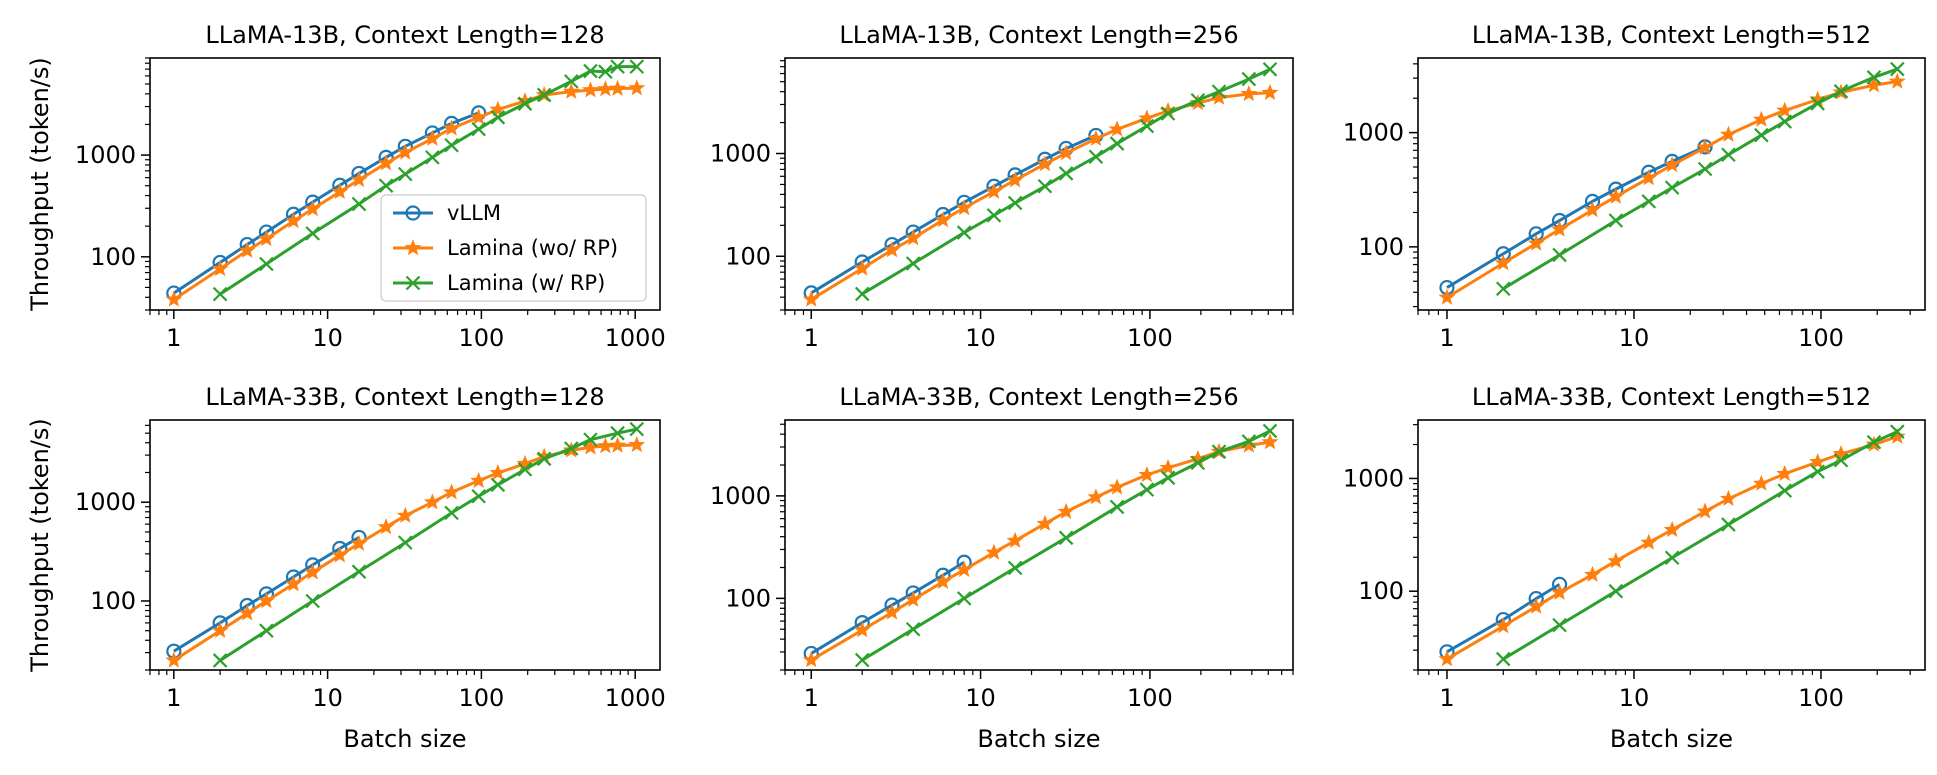 Image resolution: width=1937 pixels, height=775 pixels. I want to click on y-axis-label: Throughput (token/s), so click(40, 545).